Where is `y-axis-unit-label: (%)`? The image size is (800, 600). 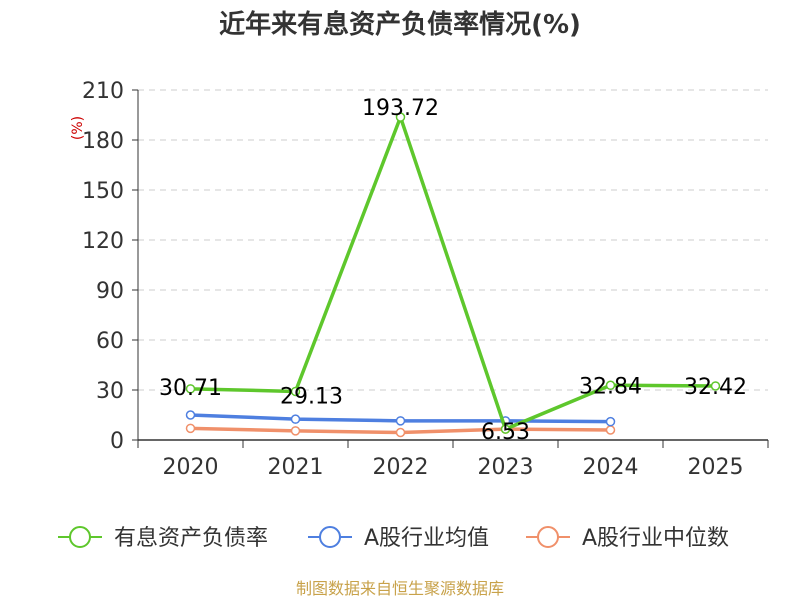 y-axis-unit-label: (%) is located at coordinates (78, 128).